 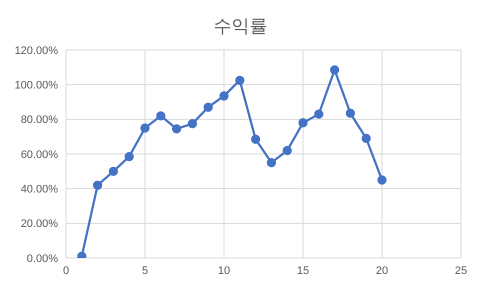 What do you see at coordinates (461, 270) in the screenshot?
I see `x-tick-label: 25` at bounding box center [461, 270].